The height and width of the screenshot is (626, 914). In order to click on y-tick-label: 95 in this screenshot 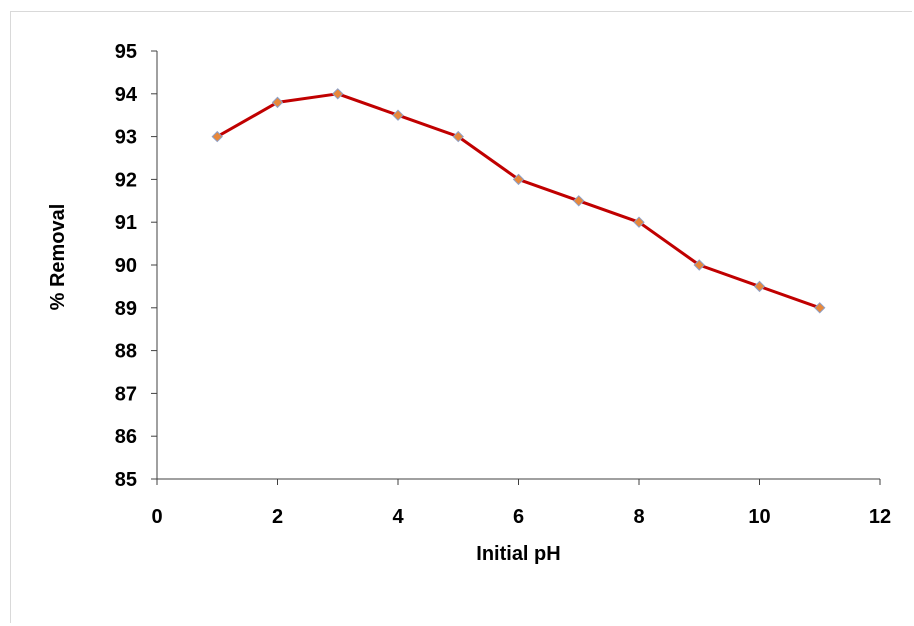, I will do `click(126, 52)`.